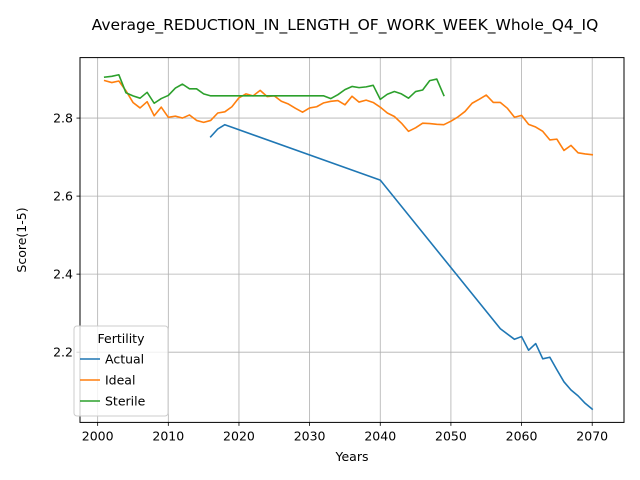 The height and width of the screenshot is (480, 640). I want to click on legend: Fertility Actual Ideal Sterile, so click(121, 371).